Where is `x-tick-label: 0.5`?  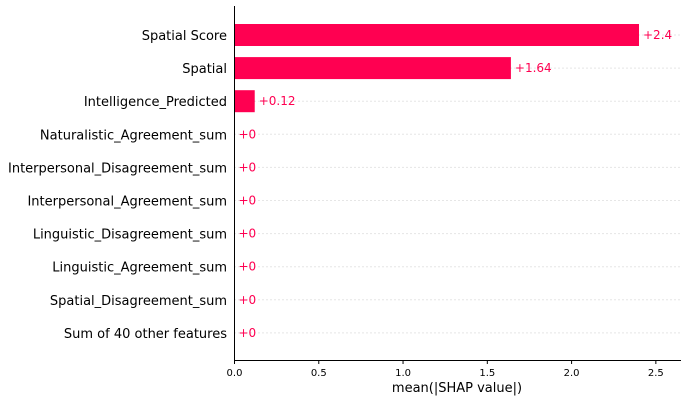 x-tick-label: 0.5 is located at coordinates (319, 373).